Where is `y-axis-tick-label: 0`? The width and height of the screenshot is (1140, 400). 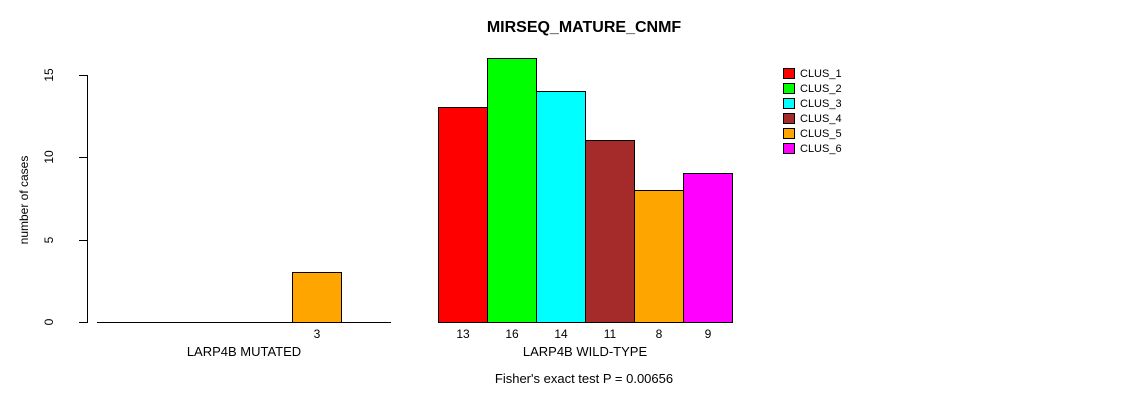
y-axis-tick-label: 0 is located at coordinates (49, 322).